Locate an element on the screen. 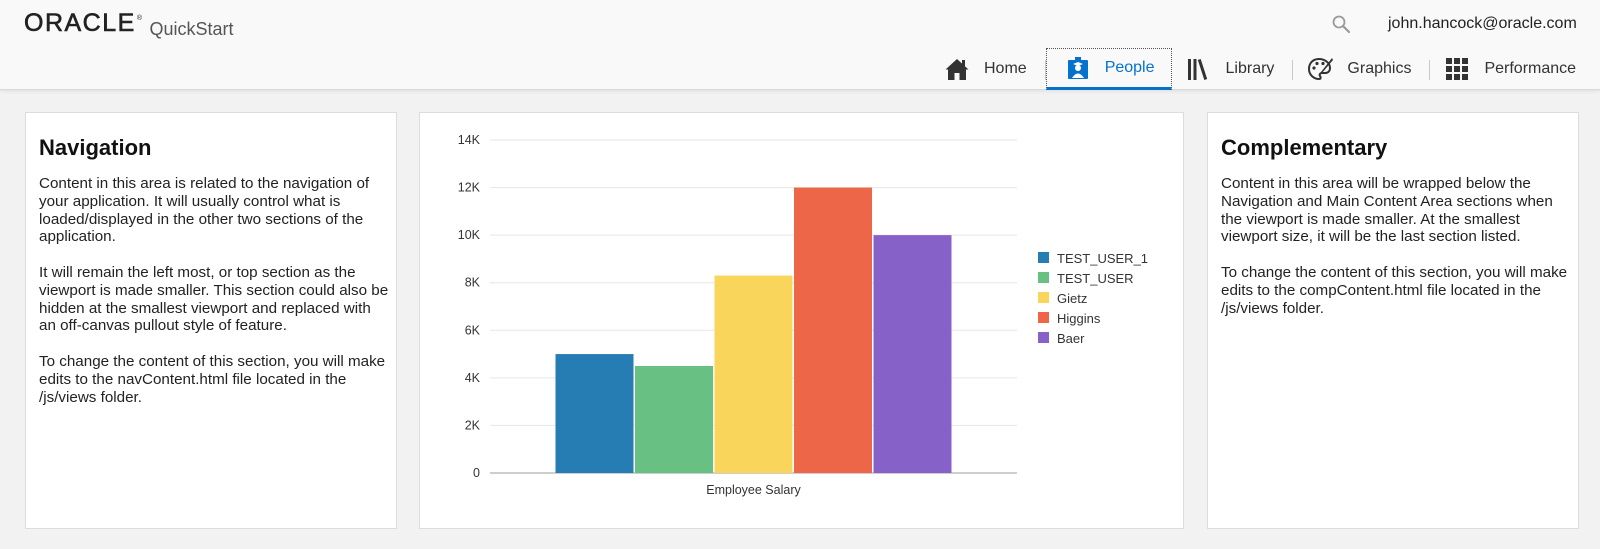 The height and width of the screenshot is (549, 1600). library-icon is located at coordinates (1197, 69).